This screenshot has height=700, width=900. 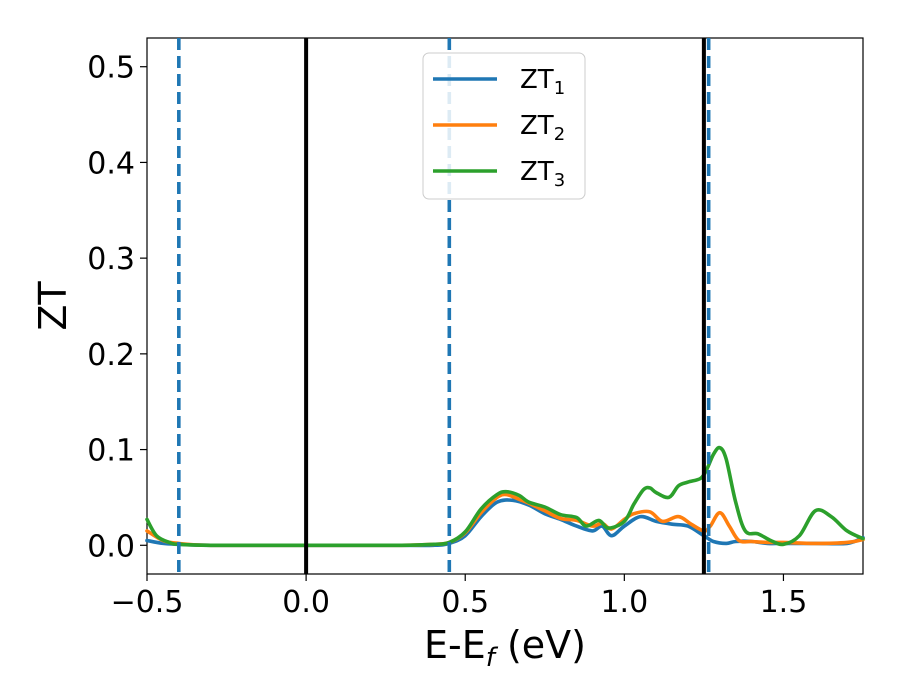 I want to click on legend: ZT1 ZT2 ZT3, so click(x=504, y=126).